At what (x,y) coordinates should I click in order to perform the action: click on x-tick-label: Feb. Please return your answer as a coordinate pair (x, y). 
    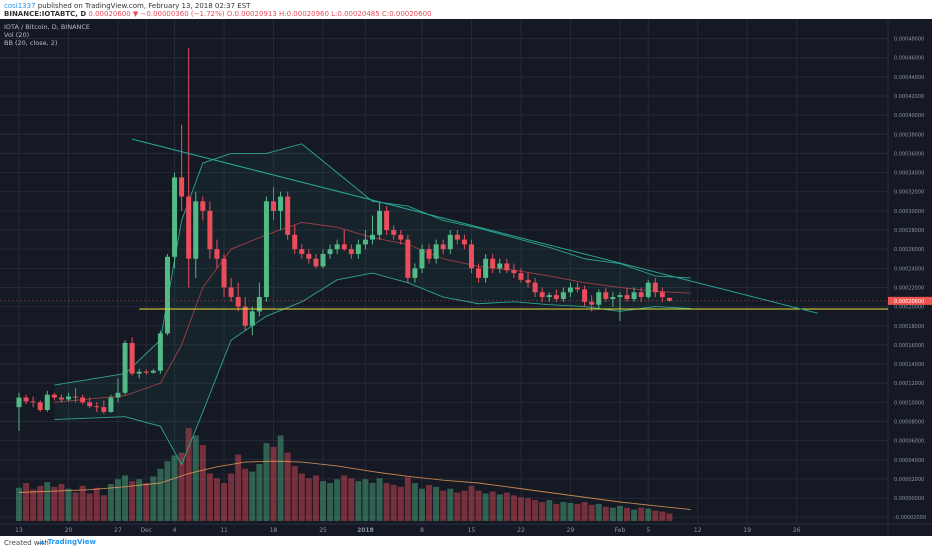
    Looking at the image, I should click on (620, 530).